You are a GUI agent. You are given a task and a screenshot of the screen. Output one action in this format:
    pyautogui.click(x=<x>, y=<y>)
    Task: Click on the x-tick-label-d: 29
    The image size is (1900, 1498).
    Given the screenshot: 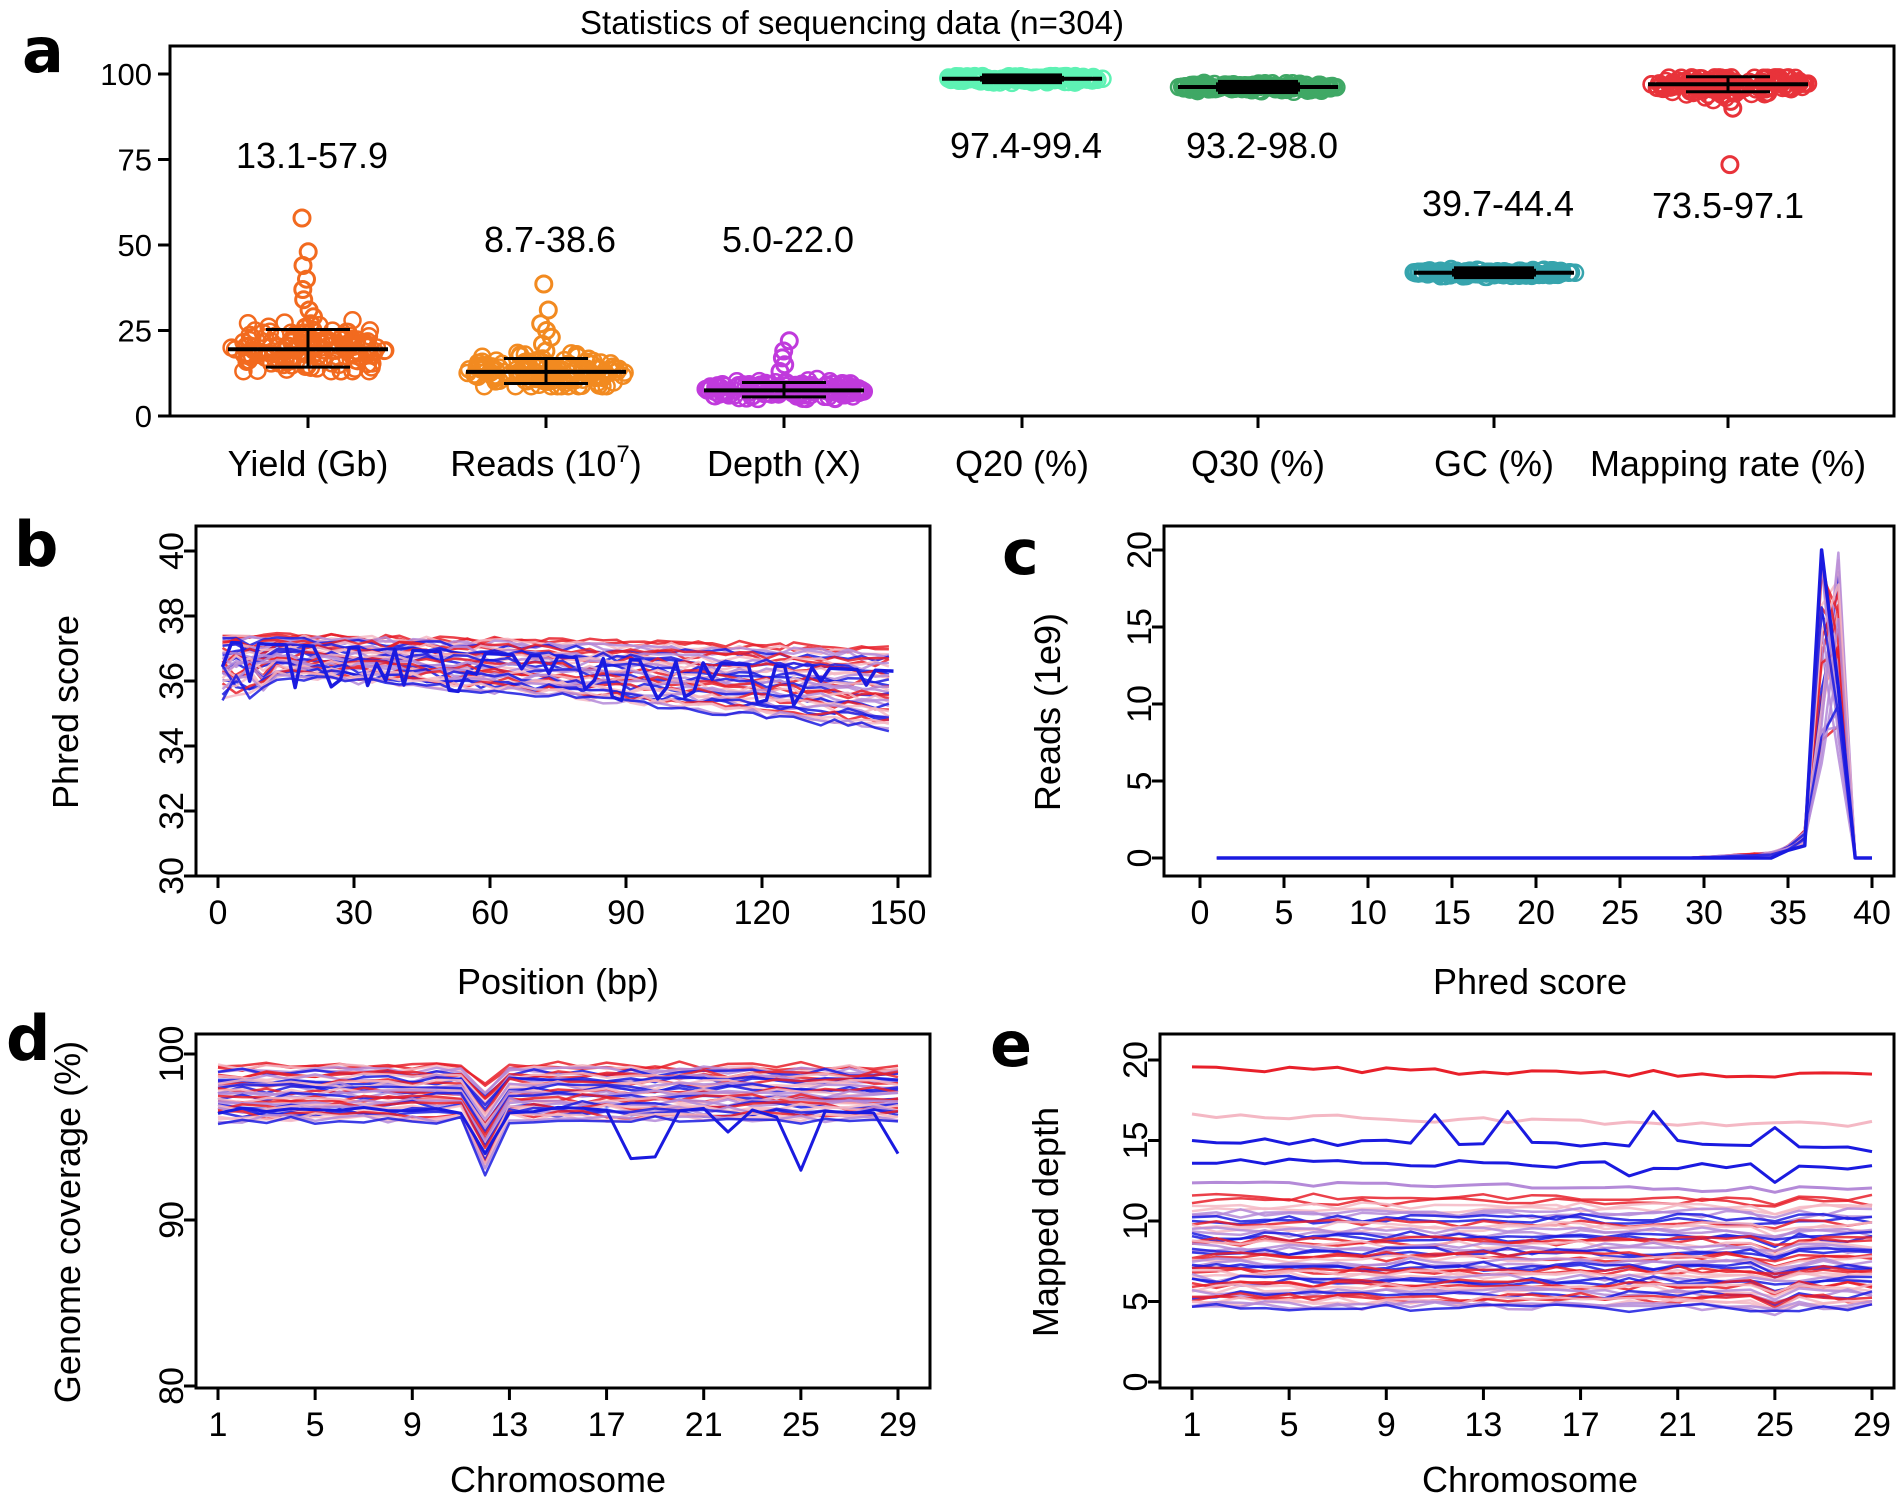 What is the action you would take?
    pyautogui.click(x=898, y=1425)
    